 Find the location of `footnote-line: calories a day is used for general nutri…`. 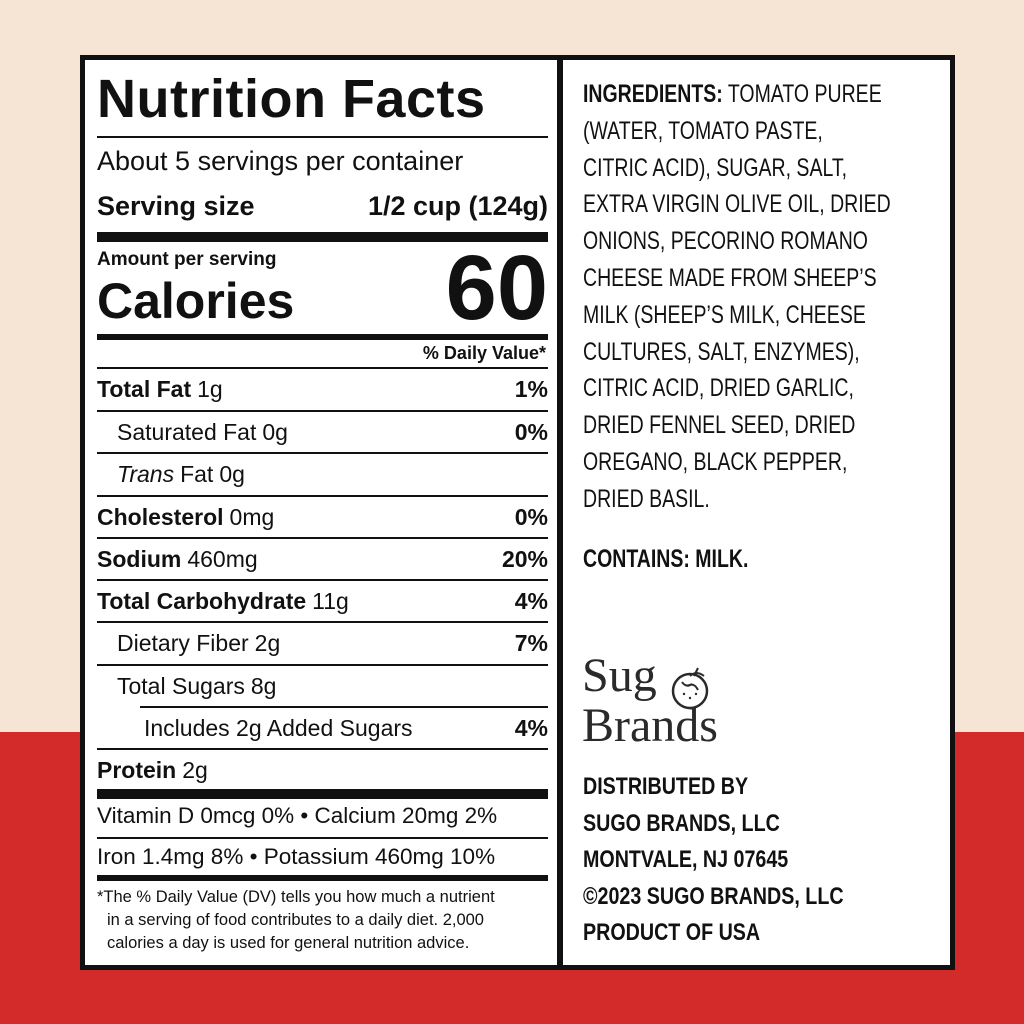

footnote-line: calories a day is used for general nutri… is located at coordinates (288, 943).